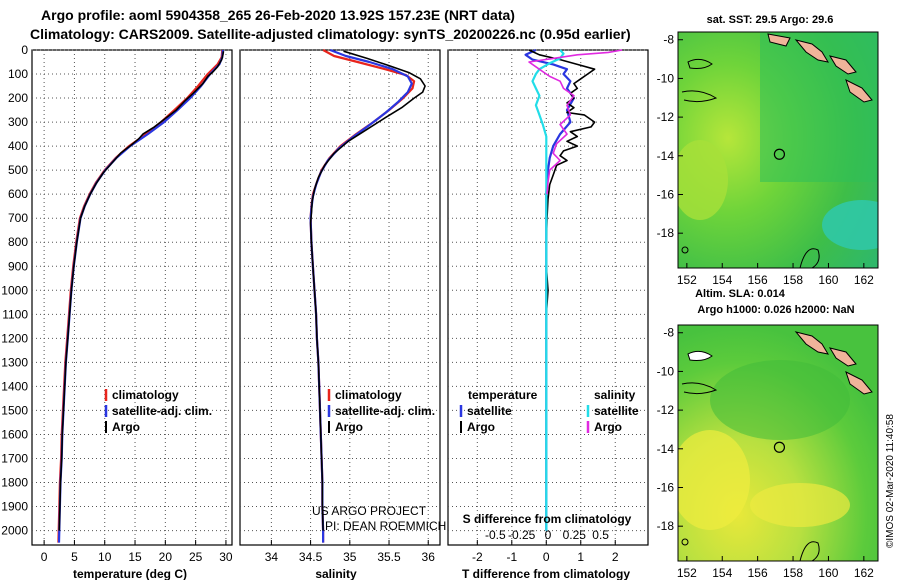 This screenshot has height=580, width=900. Describe the element at coordinates (369, 511) in the screenshot. I see `credit-project: US ARGO PROJECT` at that location.